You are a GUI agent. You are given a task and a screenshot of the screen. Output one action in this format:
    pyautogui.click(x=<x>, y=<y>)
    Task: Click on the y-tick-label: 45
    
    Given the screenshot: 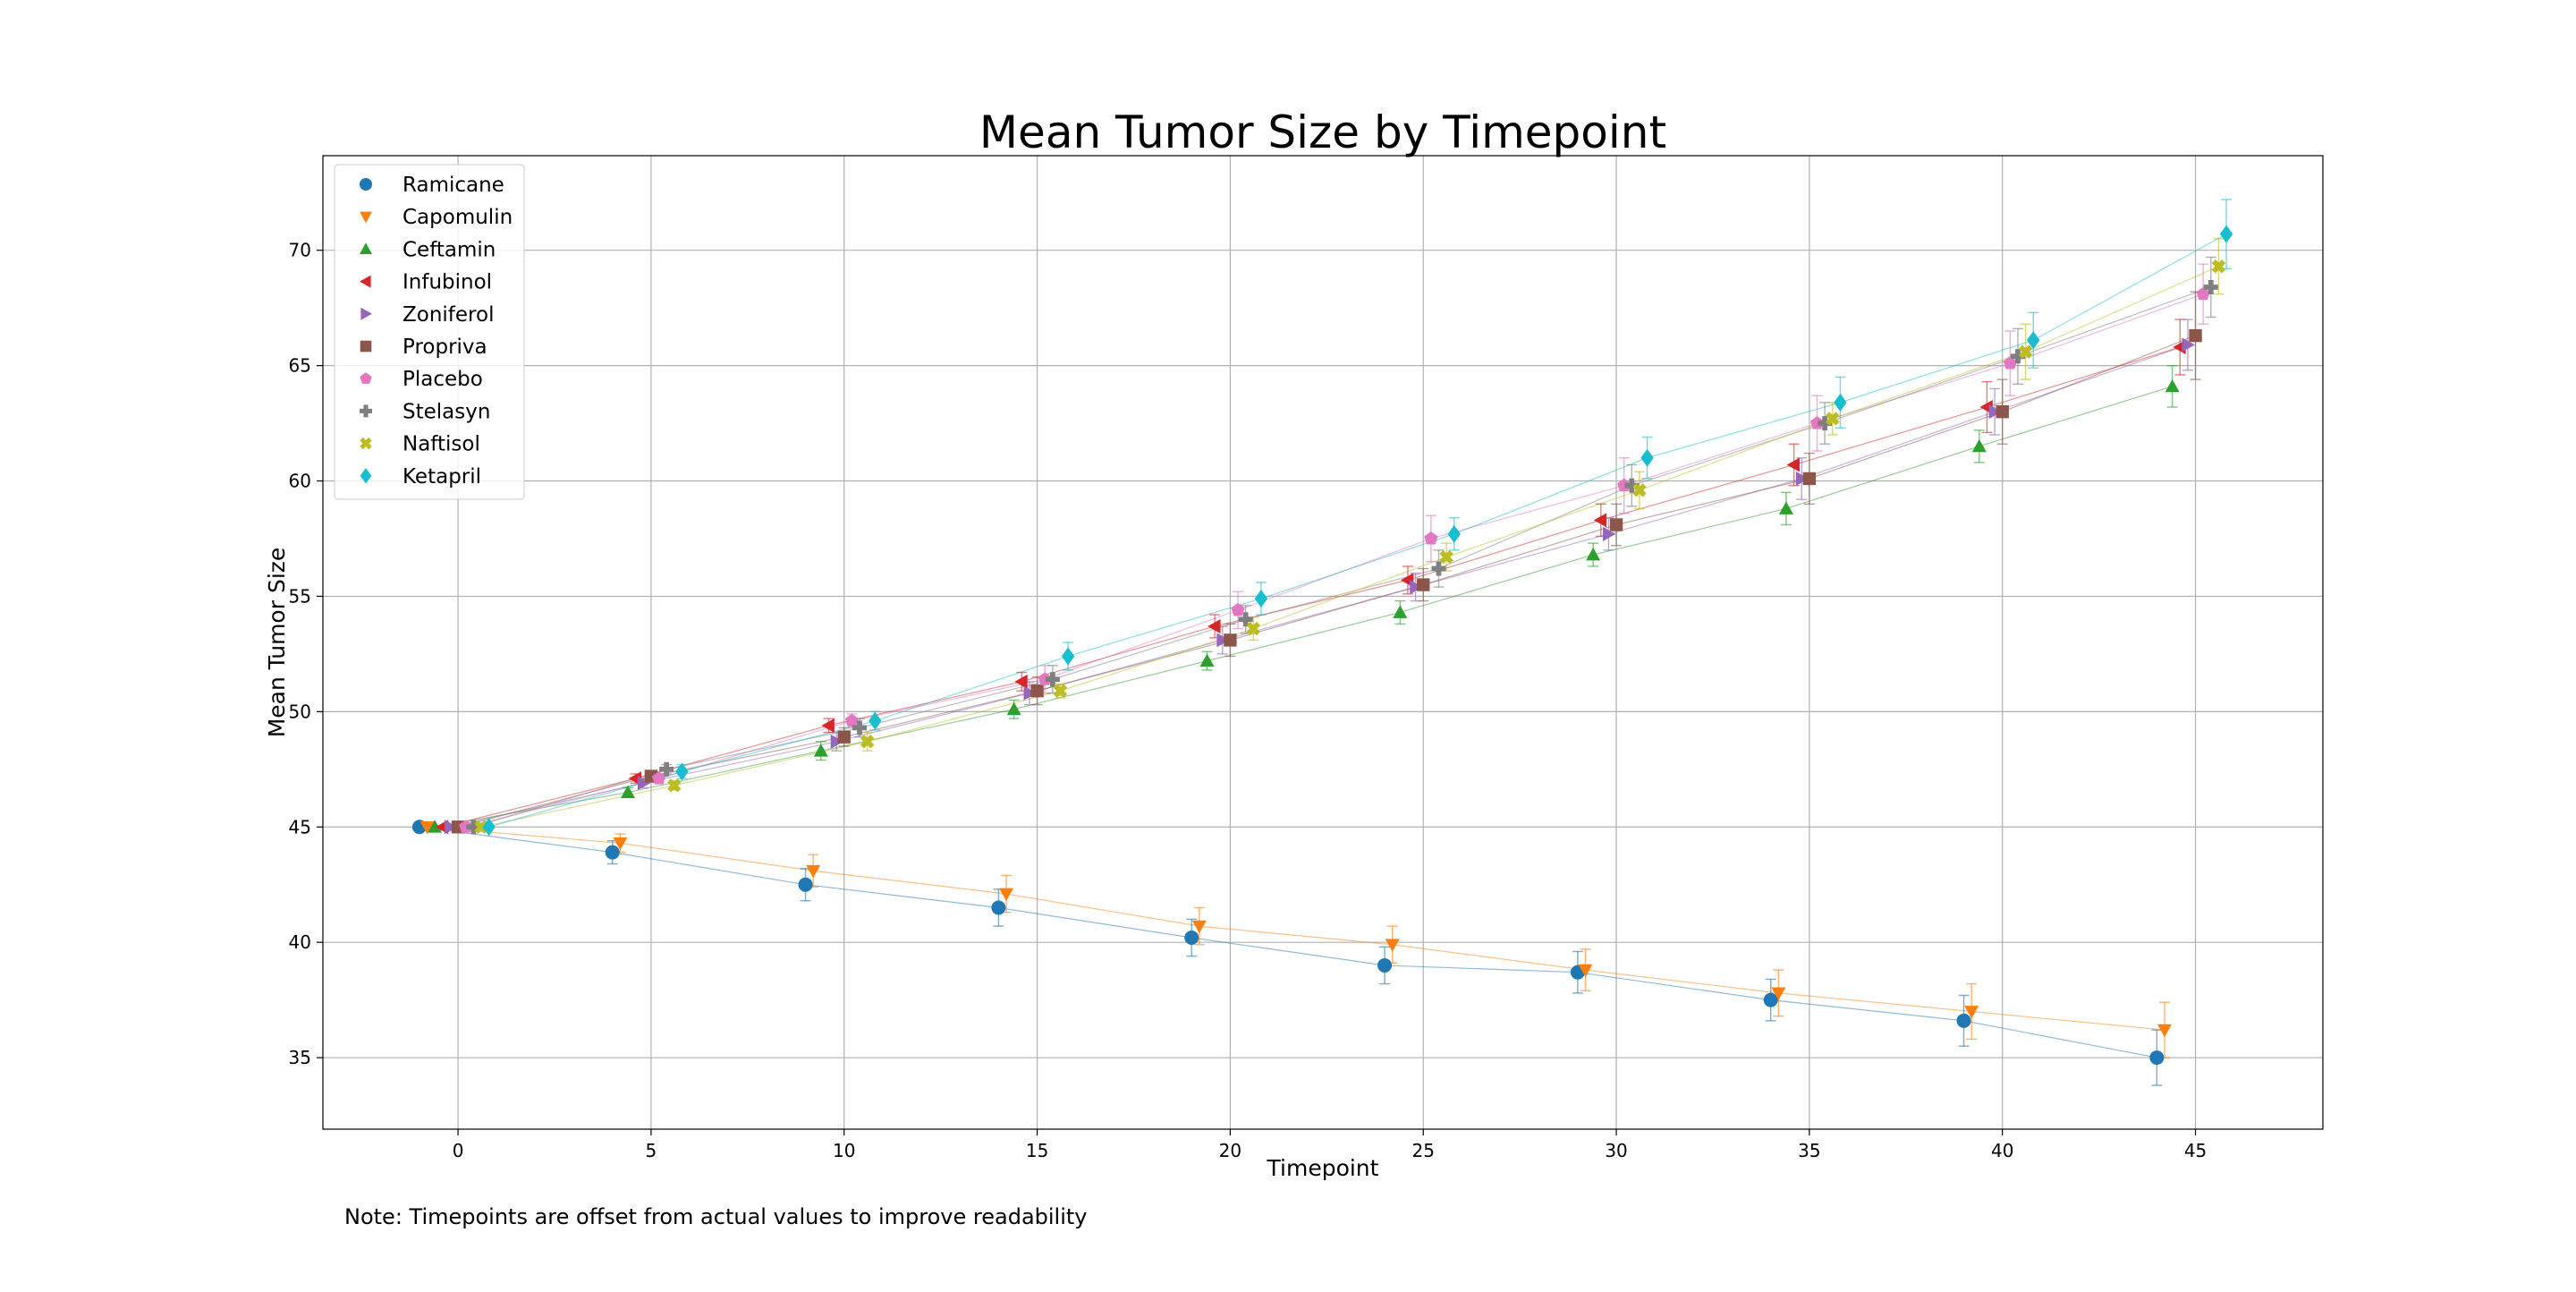 What is the action you would take?
    pyautogui.click(x=300, y=826)
    